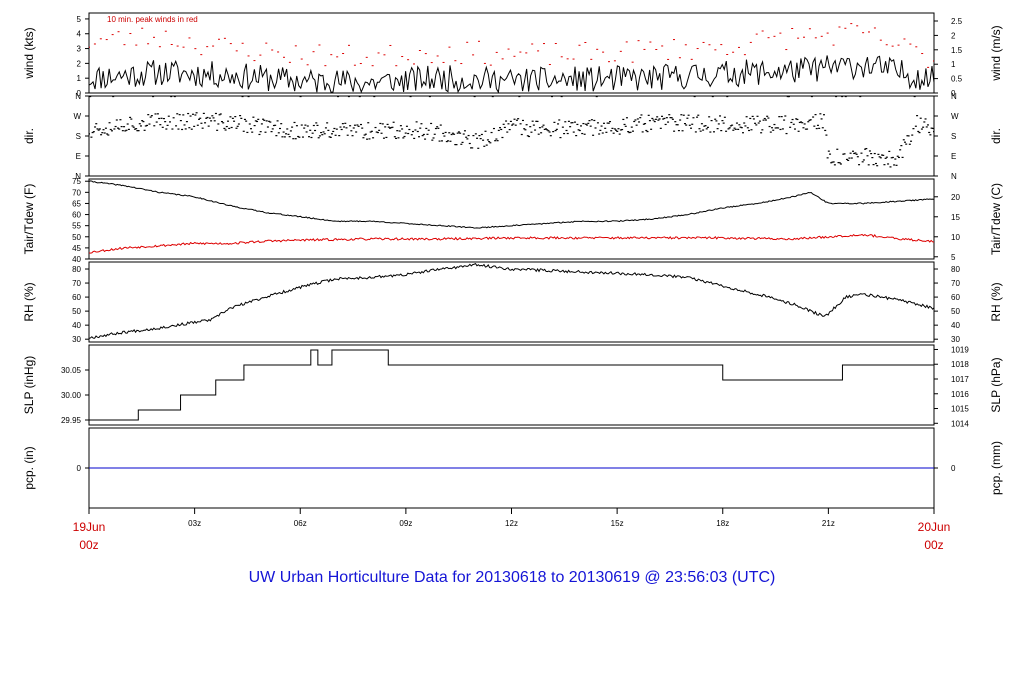 This screenshot has height=700, width=1024. I want to click on ylabel-right: pcp. (mm), so click(996, 468).